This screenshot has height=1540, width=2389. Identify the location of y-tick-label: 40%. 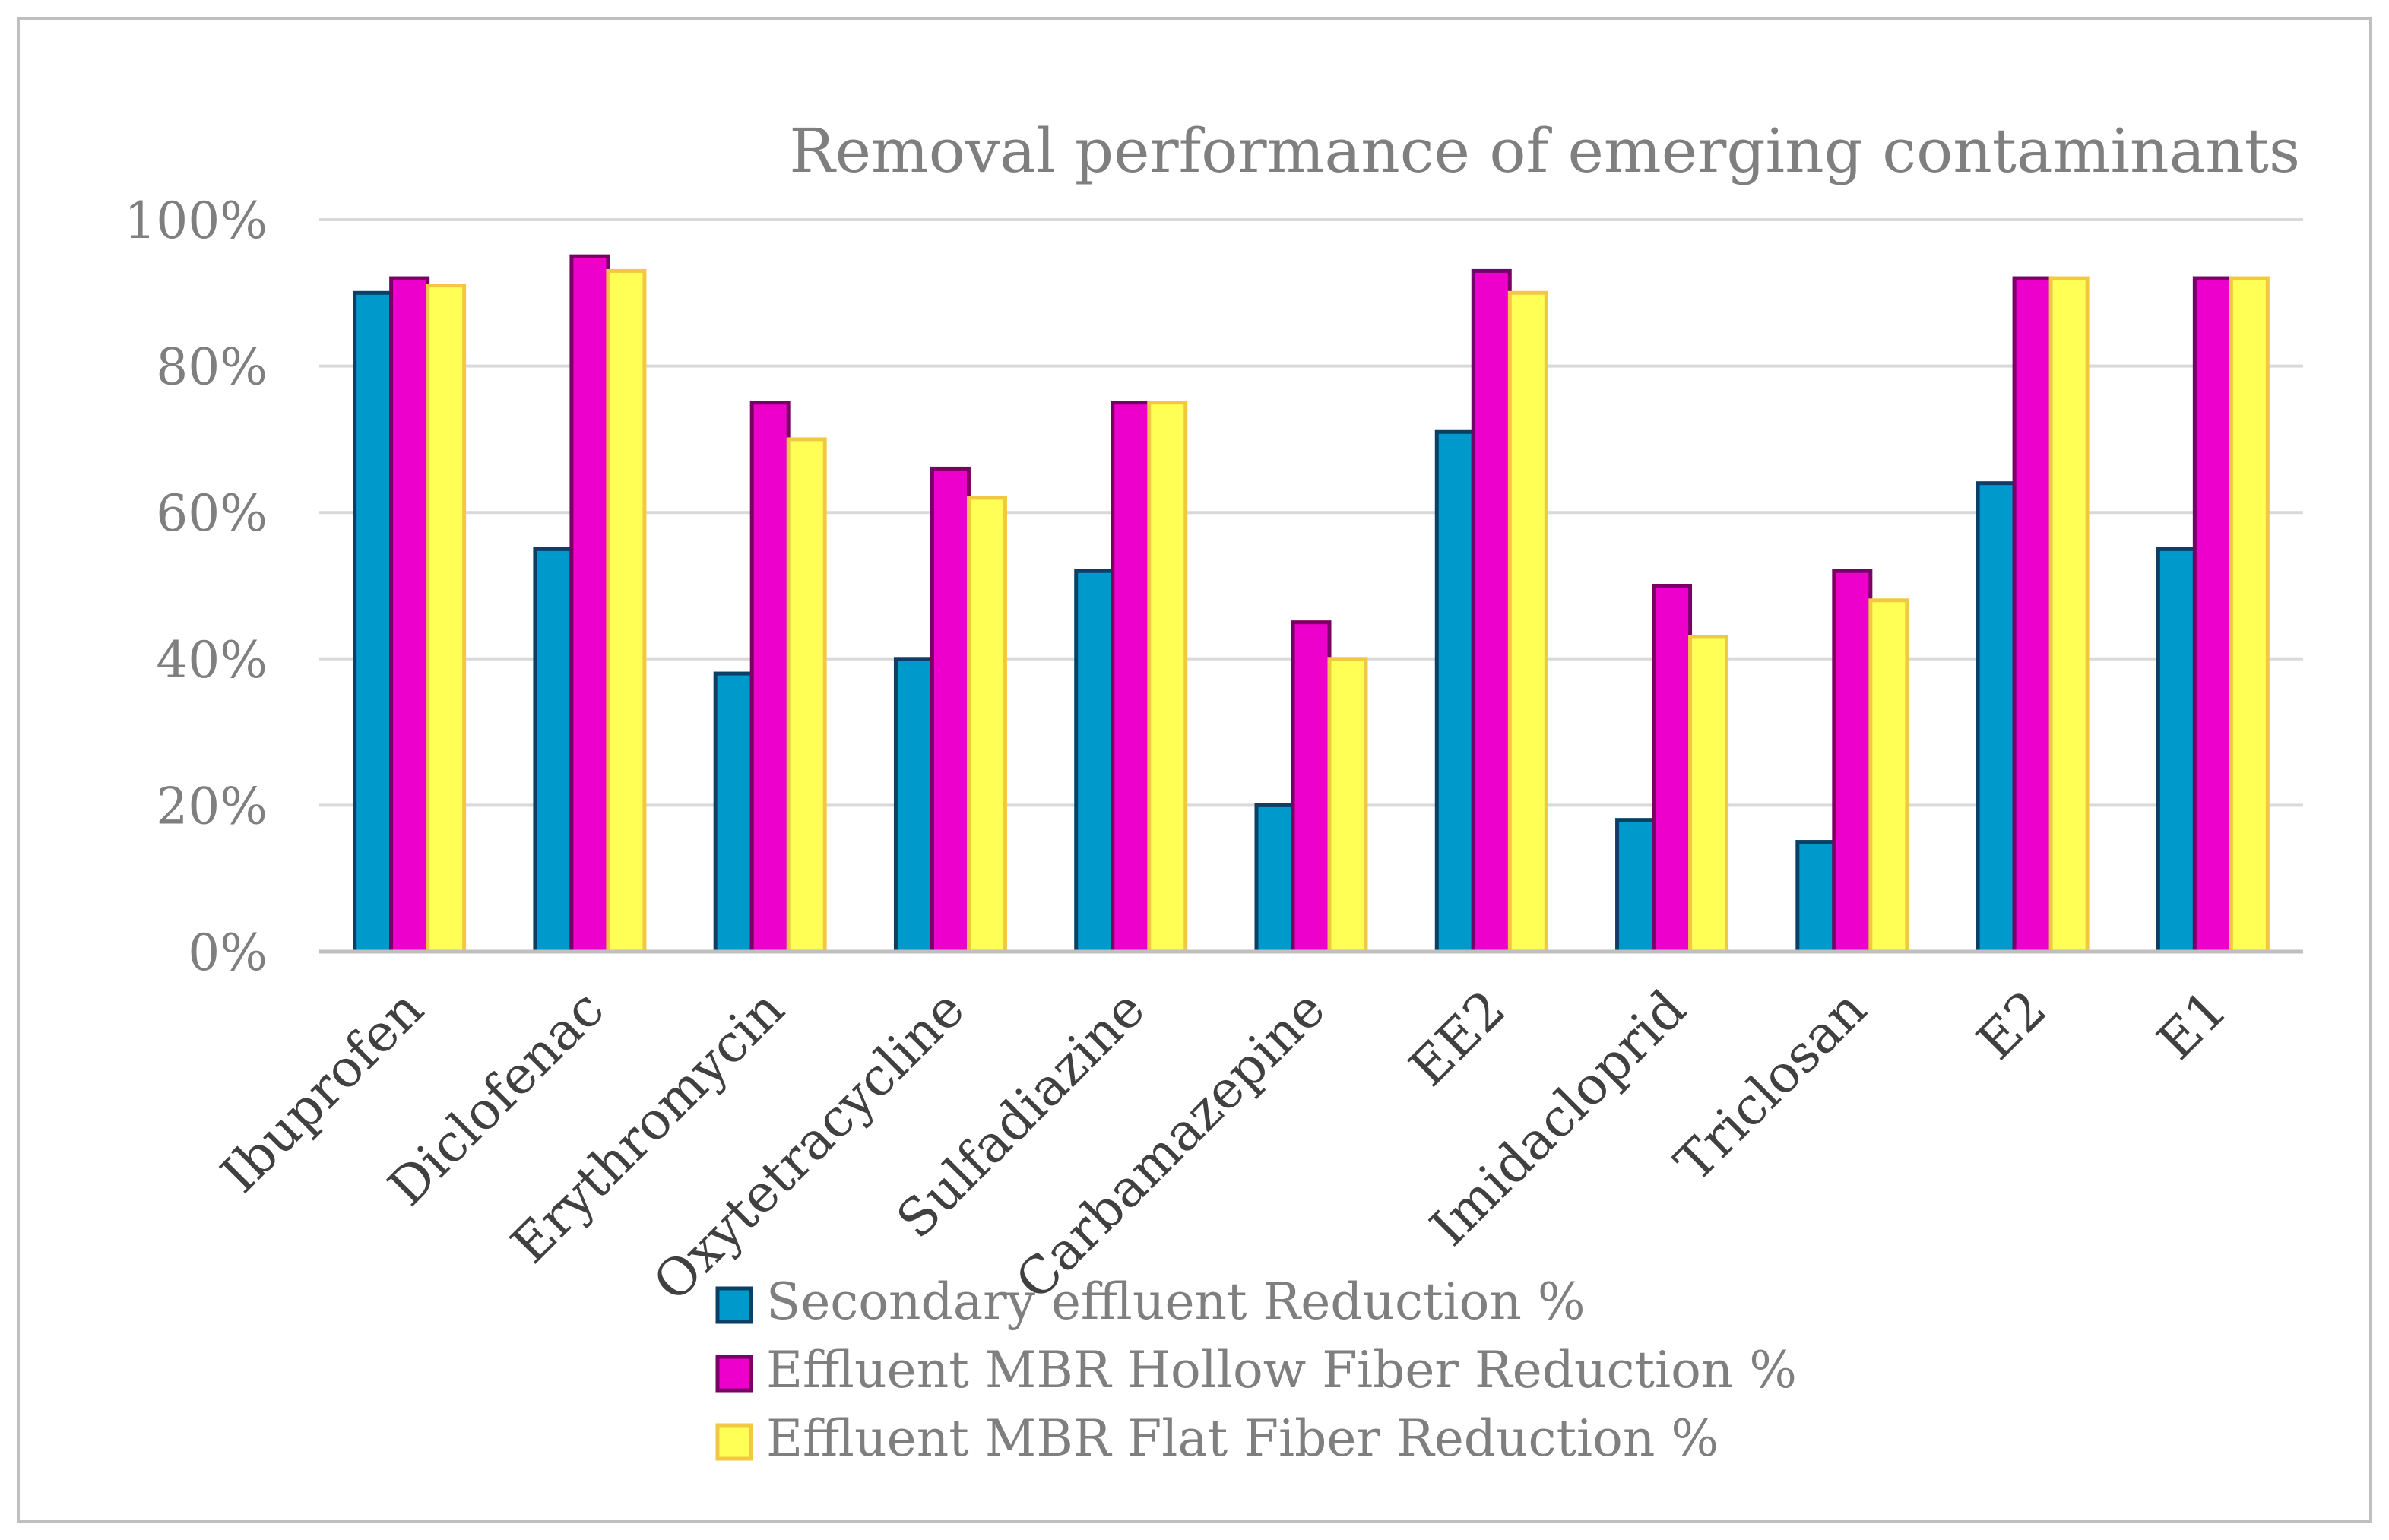
(212, 660).